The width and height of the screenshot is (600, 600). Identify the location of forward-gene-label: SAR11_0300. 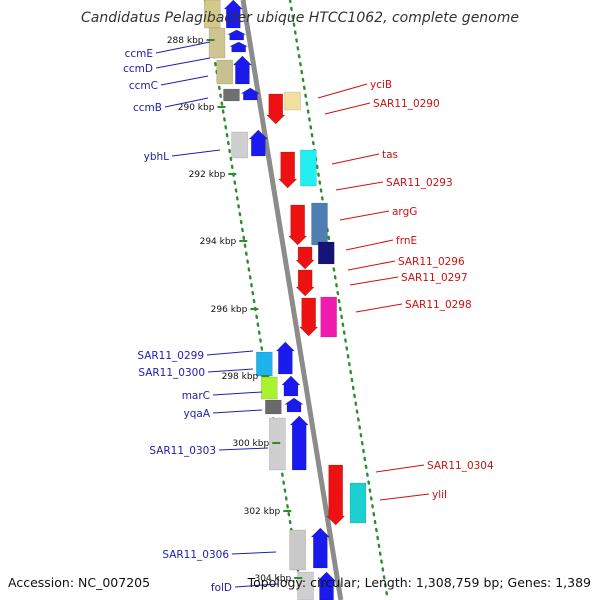
(171, 373).